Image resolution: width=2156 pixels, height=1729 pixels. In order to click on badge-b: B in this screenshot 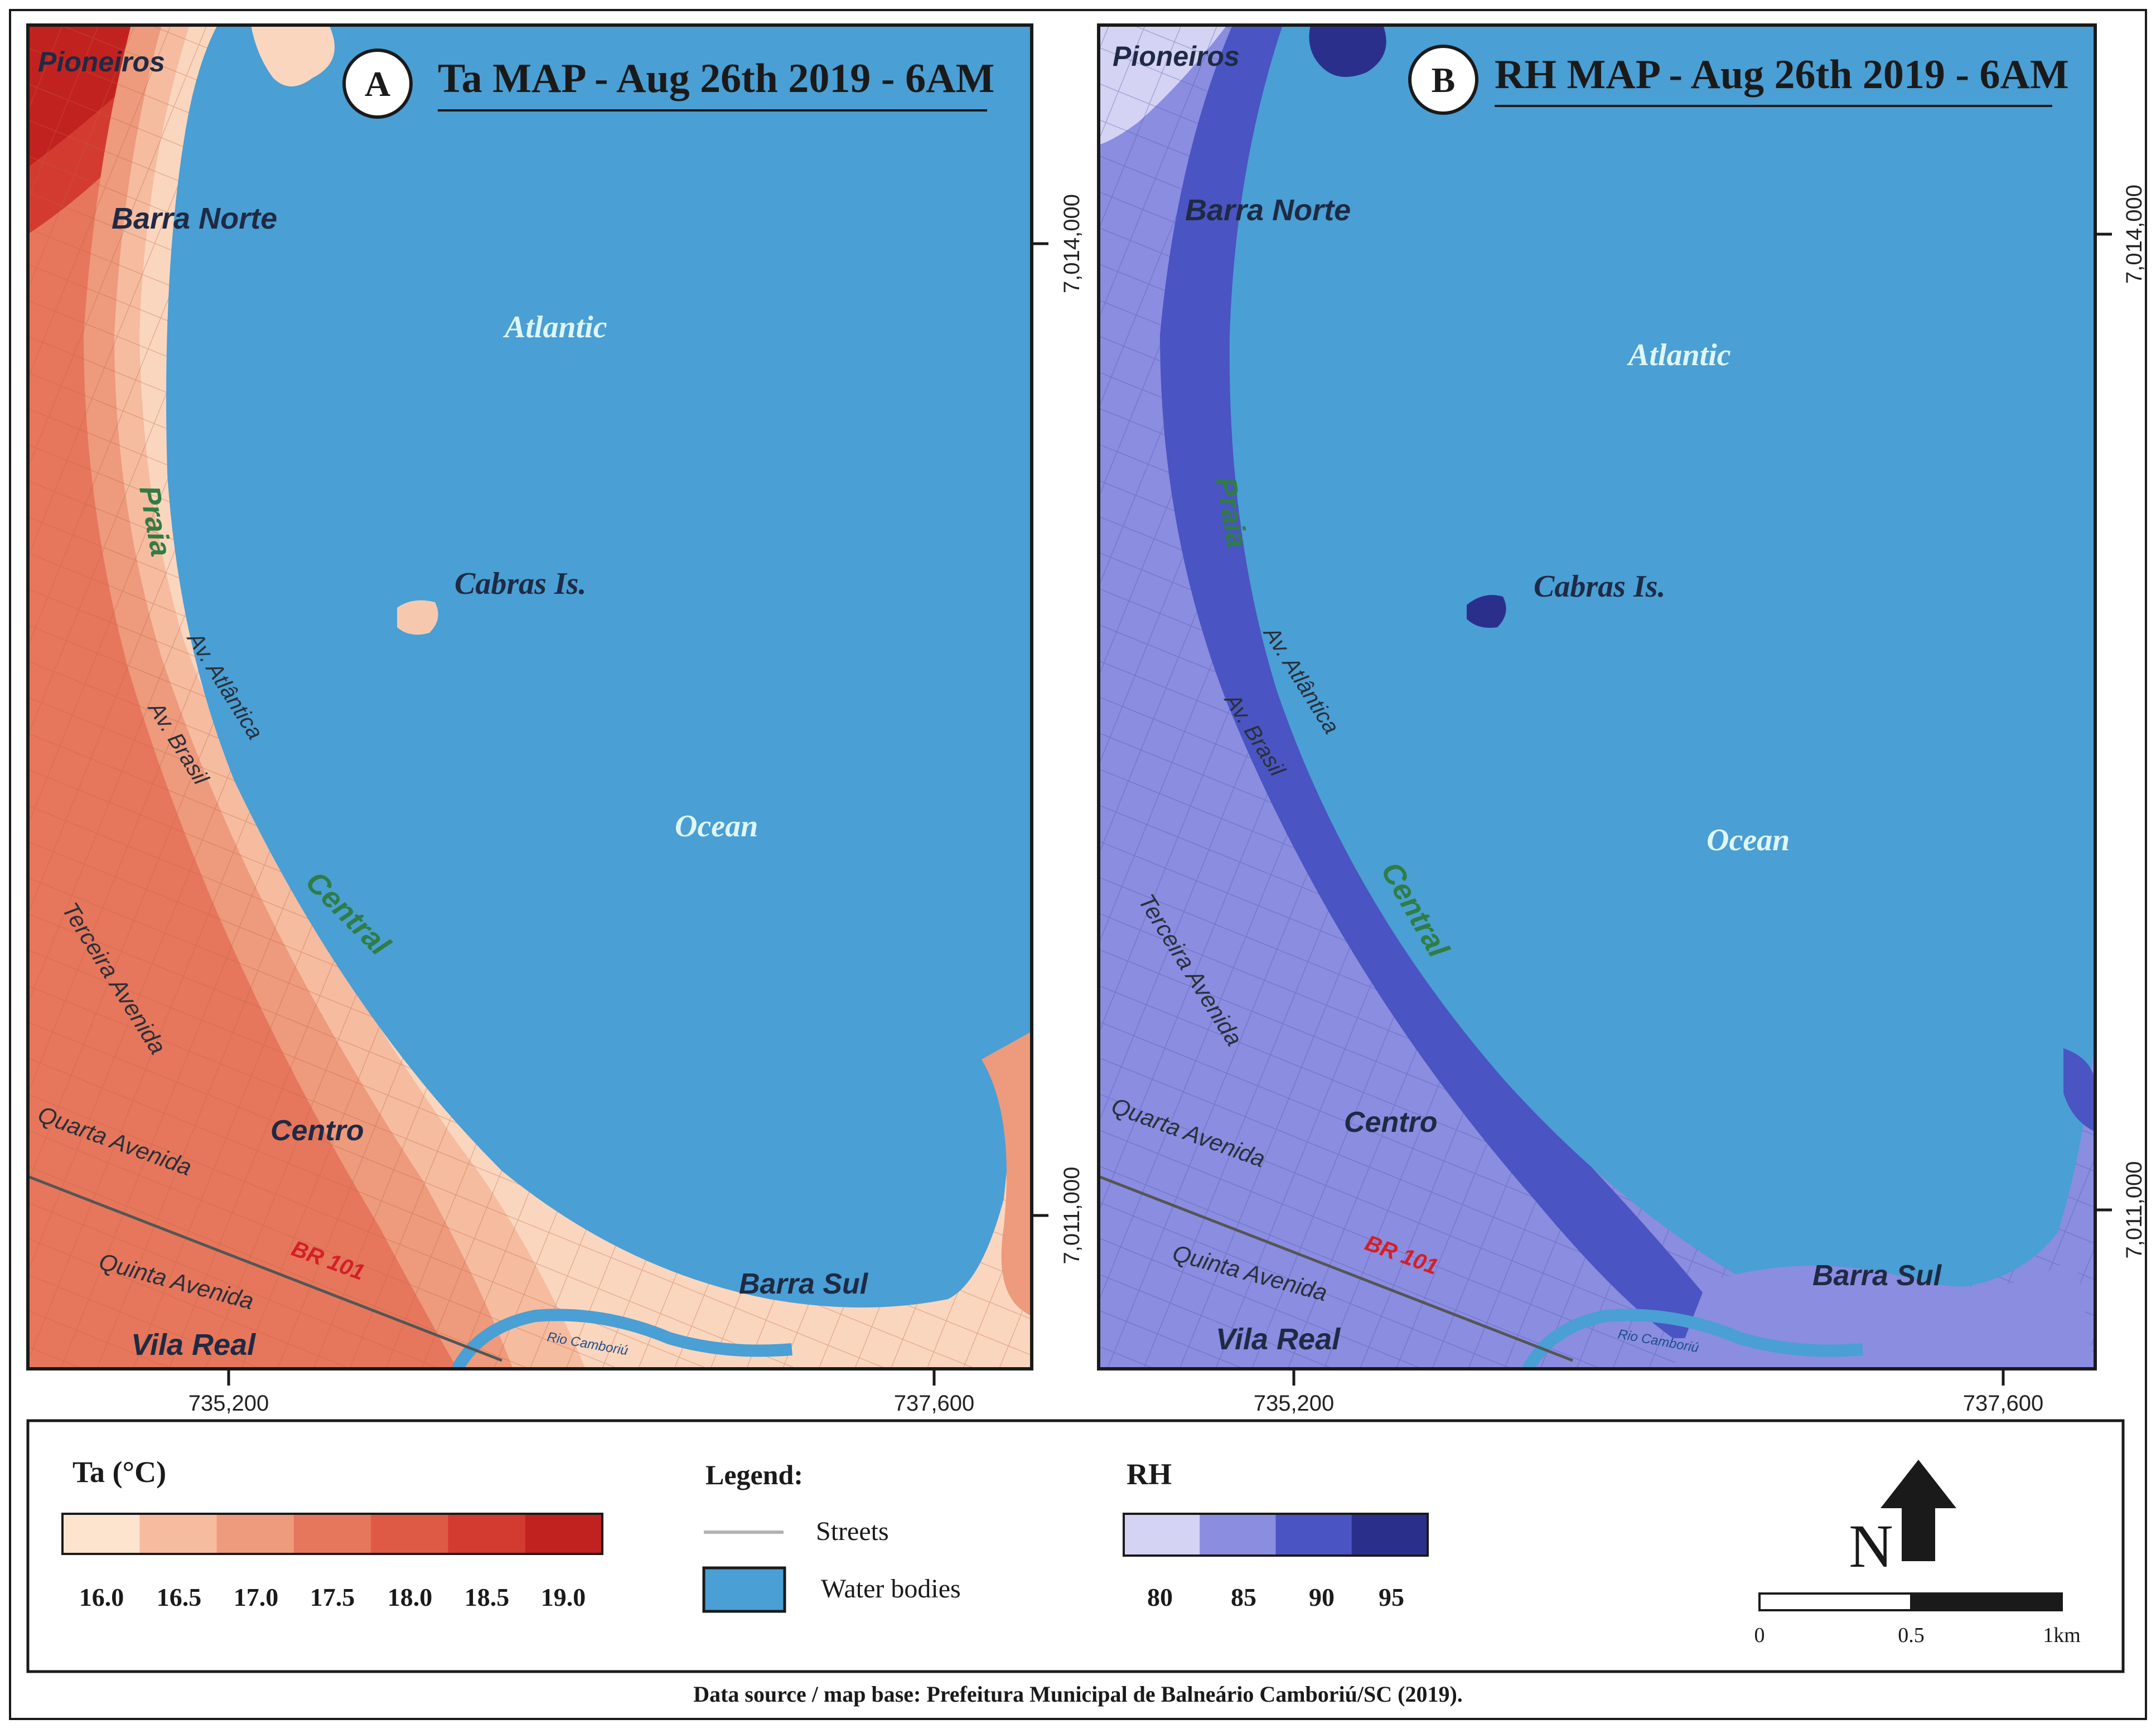, I will do `click(1443, 80)`.